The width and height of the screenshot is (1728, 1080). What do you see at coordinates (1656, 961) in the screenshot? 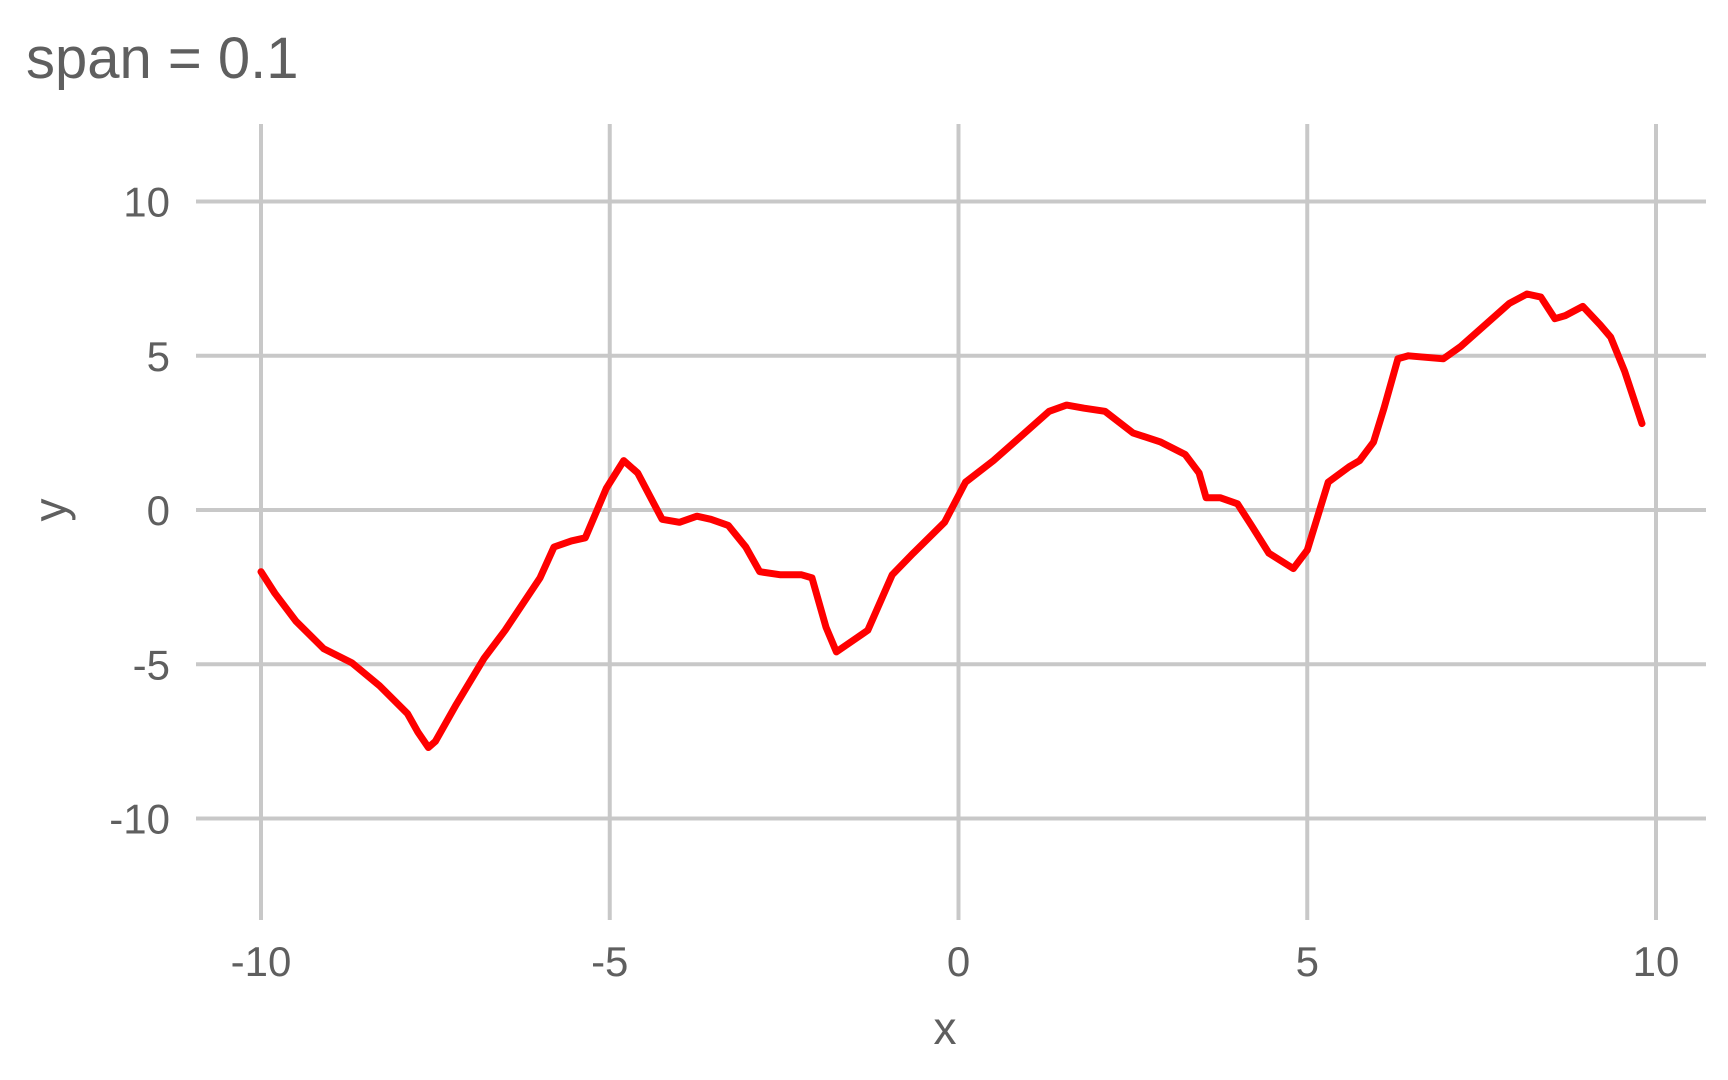
I see `x-tick-label: 10` at bounding box center [1656, 961].